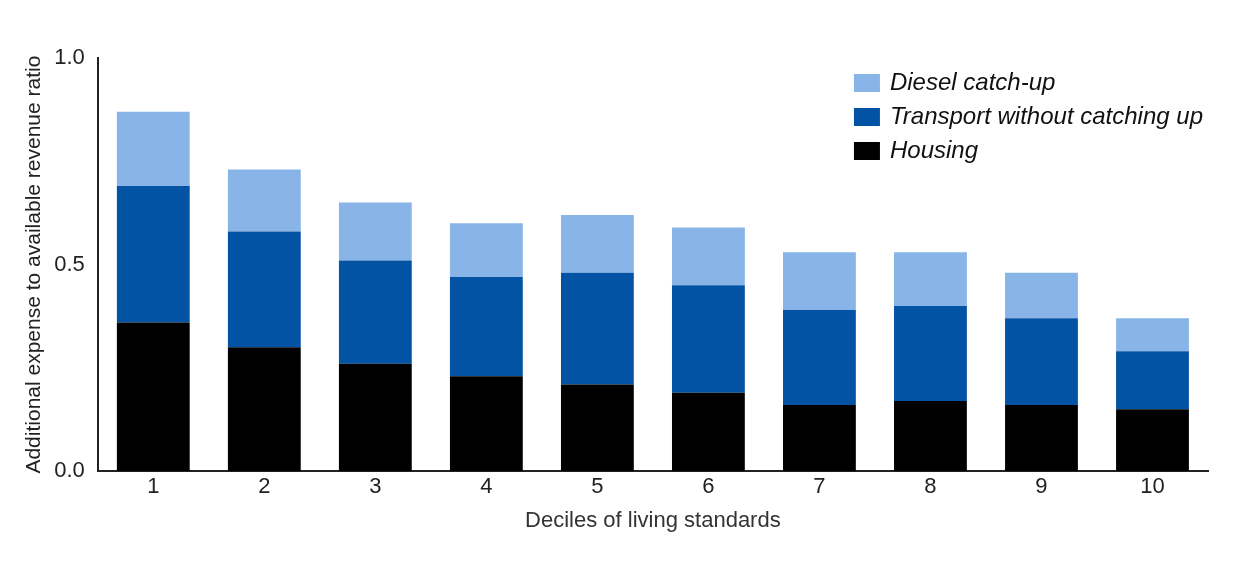 This screenshot has width=1239, height=563. What do you see at coordinates (1046, 115) in the screenshot?
I see `legend-label: Transport without catching up` at bounding box center [1046, 115].